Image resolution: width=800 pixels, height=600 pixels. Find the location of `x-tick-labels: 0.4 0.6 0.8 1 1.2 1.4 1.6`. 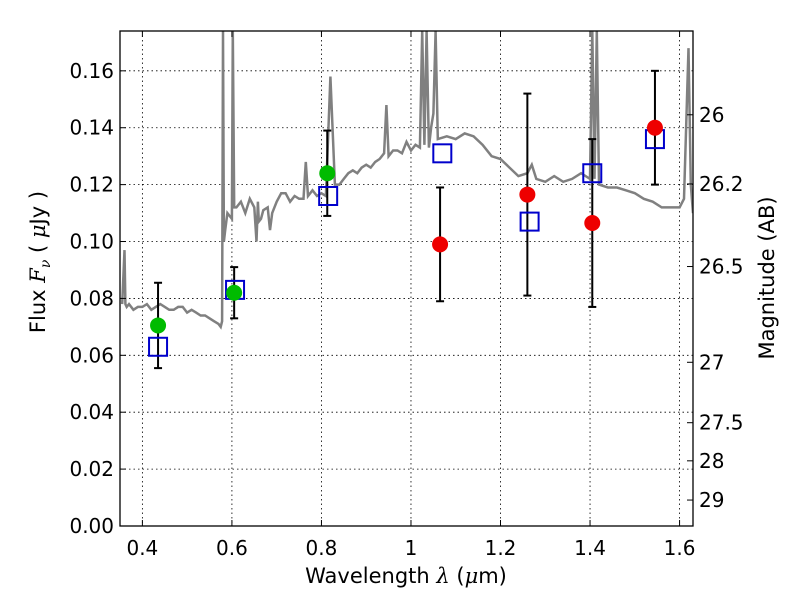

x-tick-labels: 0.4 0.6 0.8 1 1.2 1.4 1.6 is located at coordinates (410, 548).